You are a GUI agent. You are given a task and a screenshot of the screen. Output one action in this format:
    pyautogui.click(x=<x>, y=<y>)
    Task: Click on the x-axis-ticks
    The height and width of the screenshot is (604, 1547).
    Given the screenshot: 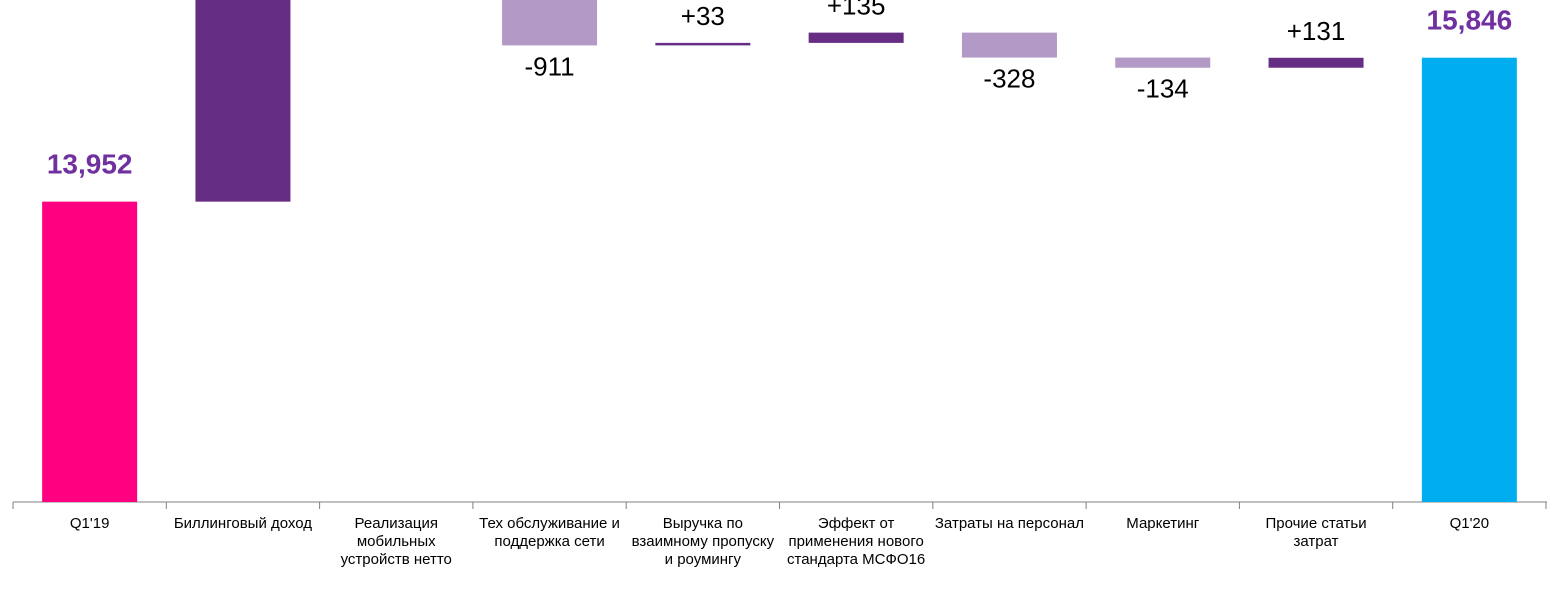 What is the action you would take?
    pyautogui.click(x=779, y=505)
    